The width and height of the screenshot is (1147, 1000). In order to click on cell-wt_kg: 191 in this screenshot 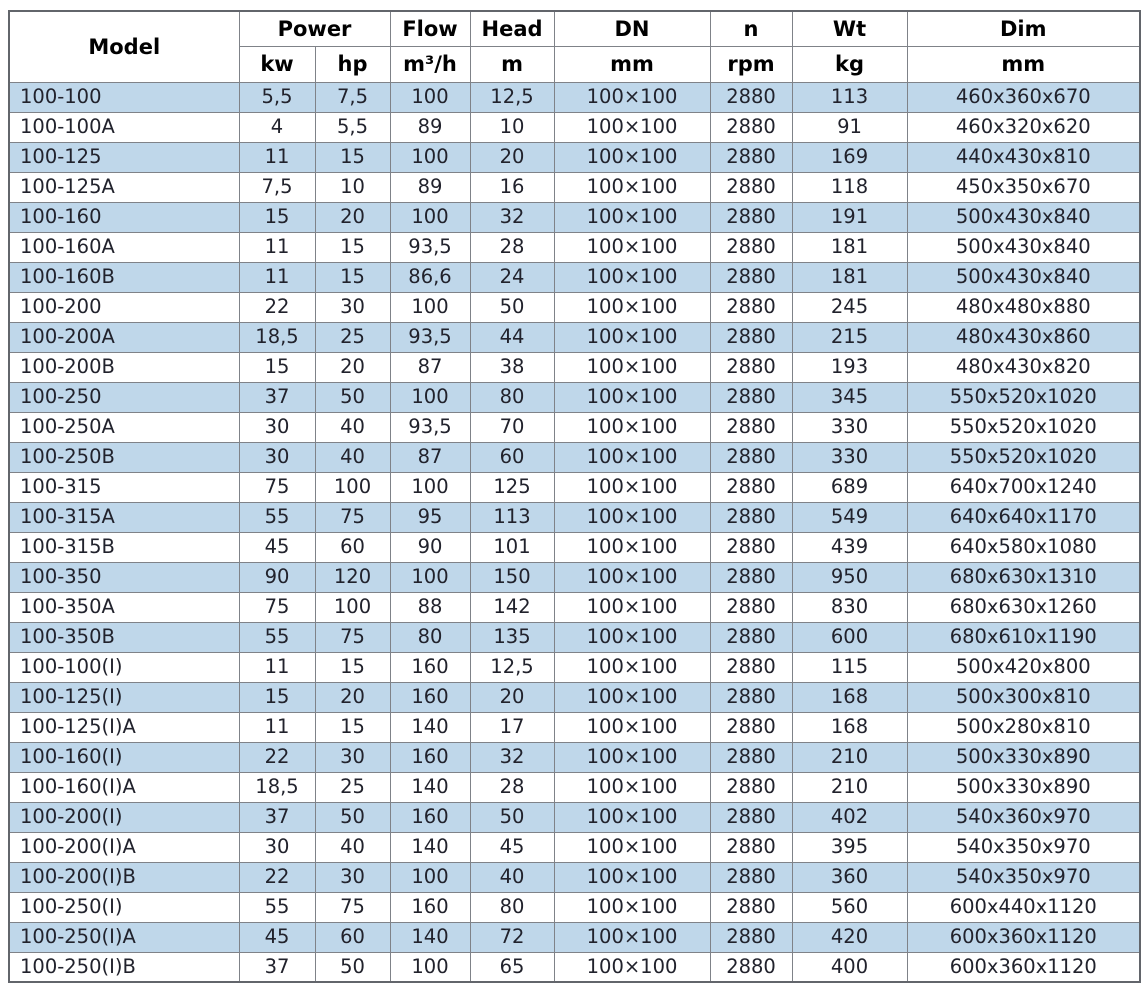, I will do `click(849, 217)`.